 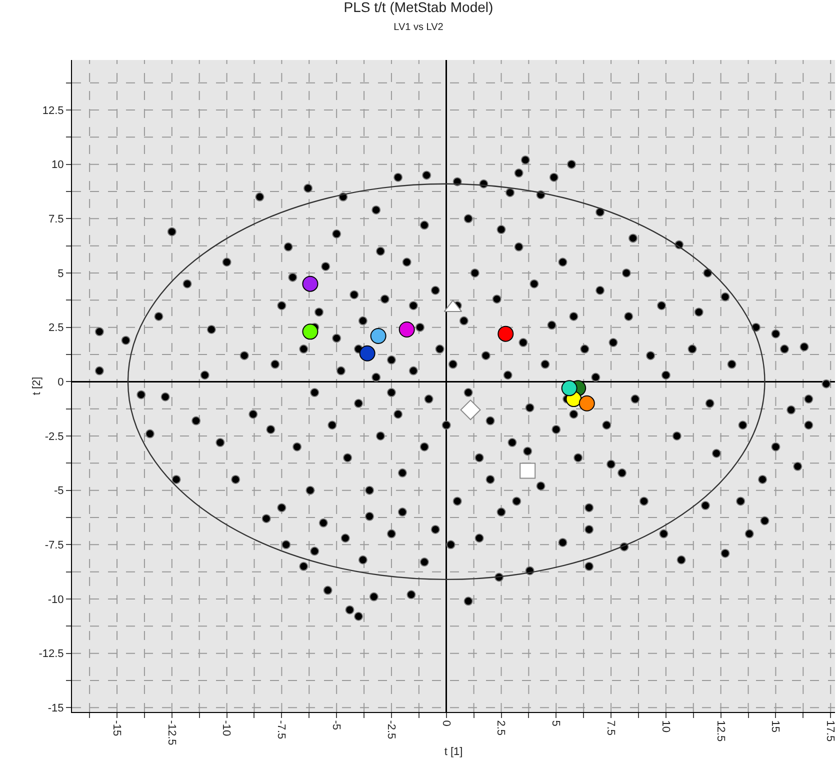 I want to click on x-tick-label: 10, so click(x=665, y=726).